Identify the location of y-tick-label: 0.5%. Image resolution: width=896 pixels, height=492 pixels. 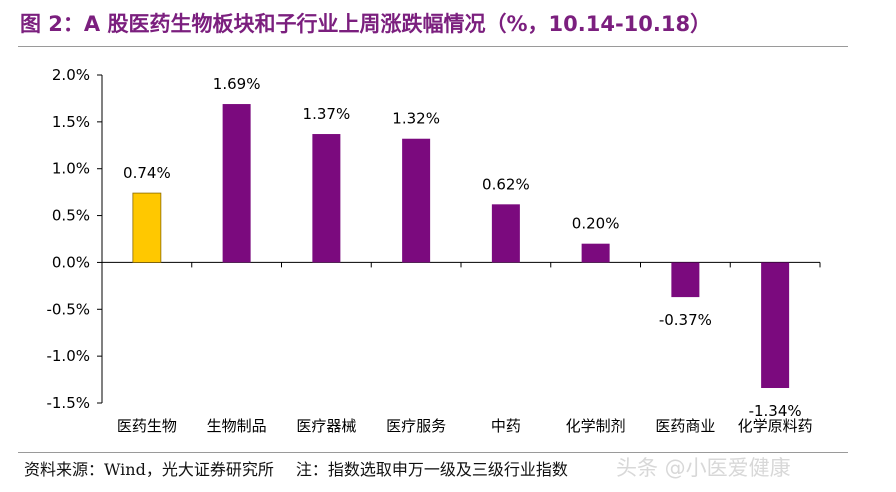
(71, 216).